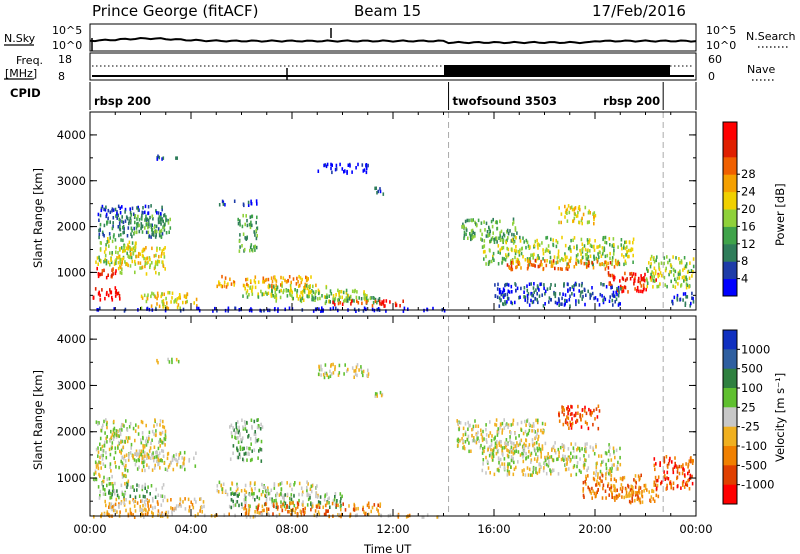  I want to click on x-tick-label: 12:00, so click(392, 529).